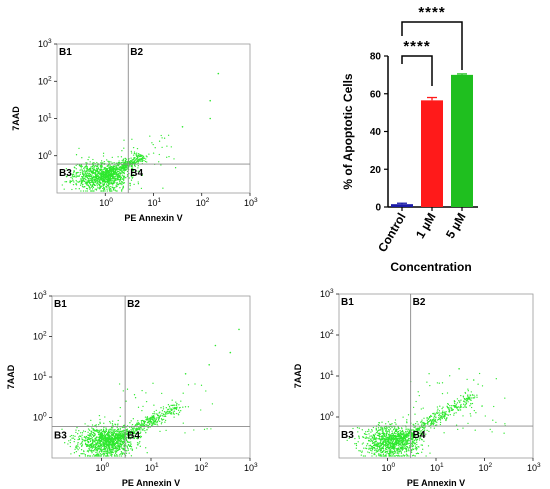 The image size is (550, 489). I want to click on event-dots, so click(426, 412).